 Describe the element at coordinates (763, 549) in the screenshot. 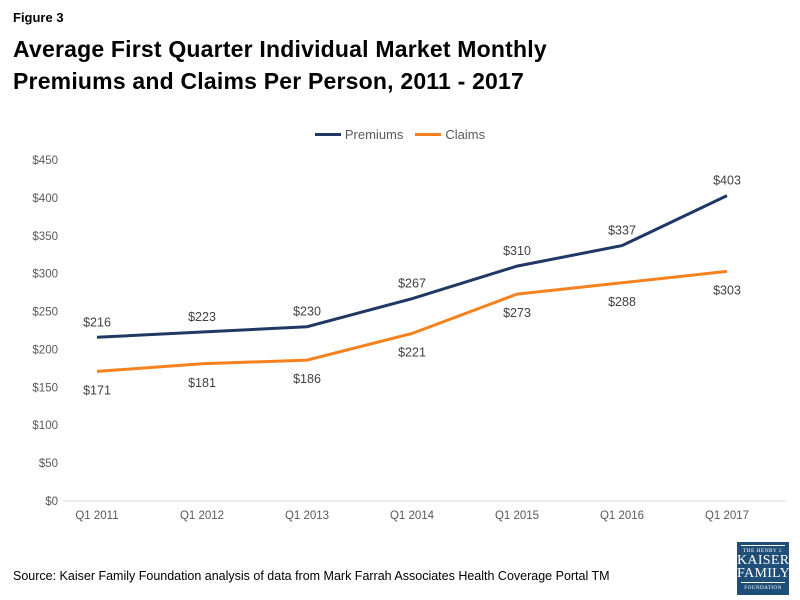

I see `logo-top-text: THE HENRY J.` at that location.